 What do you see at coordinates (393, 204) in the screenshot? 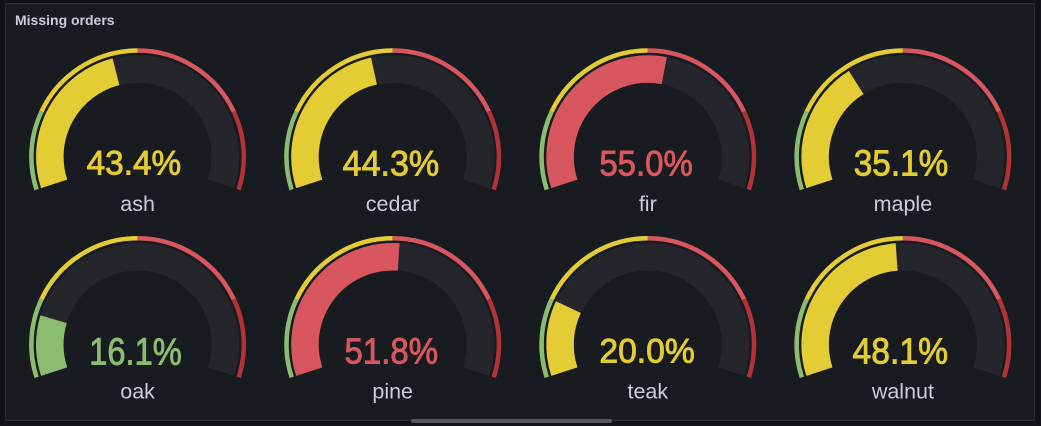
I see `svg-text: cedar` at bounding box center [393, 204].